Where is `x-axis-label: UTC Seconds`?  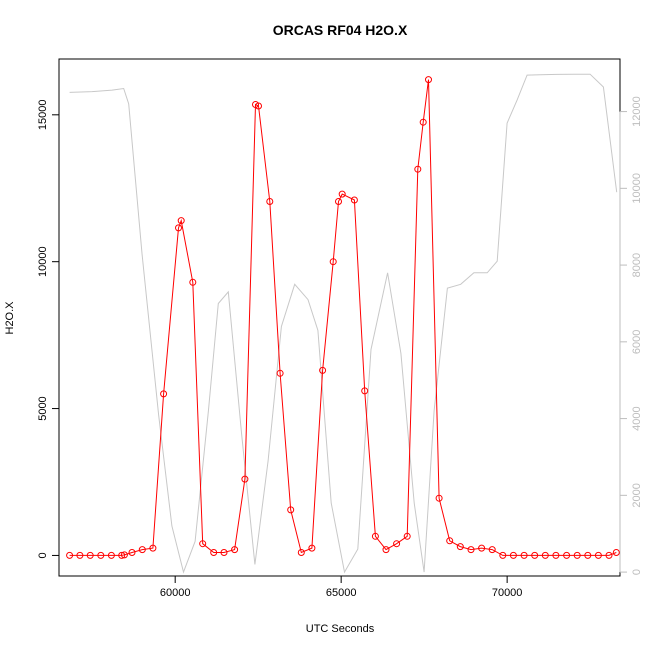 x-axis-label: UTC Seconds is located at coordinates (340, 629).